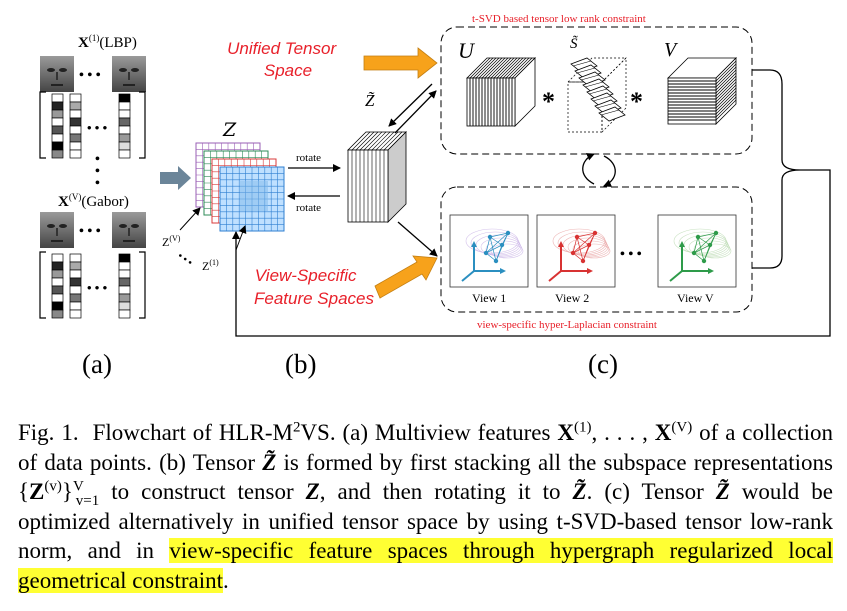  I want to click on tensor-s, so click(597, 95).